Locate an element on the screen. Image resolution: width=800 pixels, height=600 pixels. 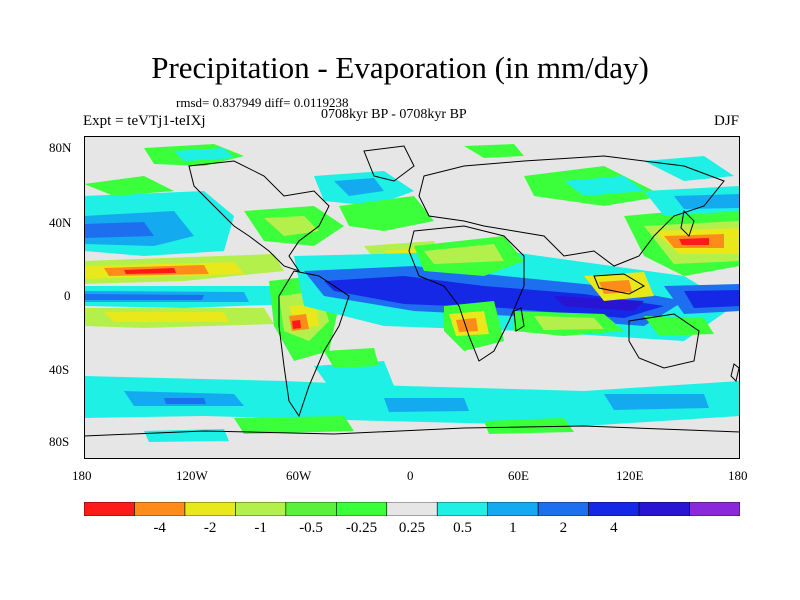
y-tick-40s: 40S is located at coordinates (59, 369).